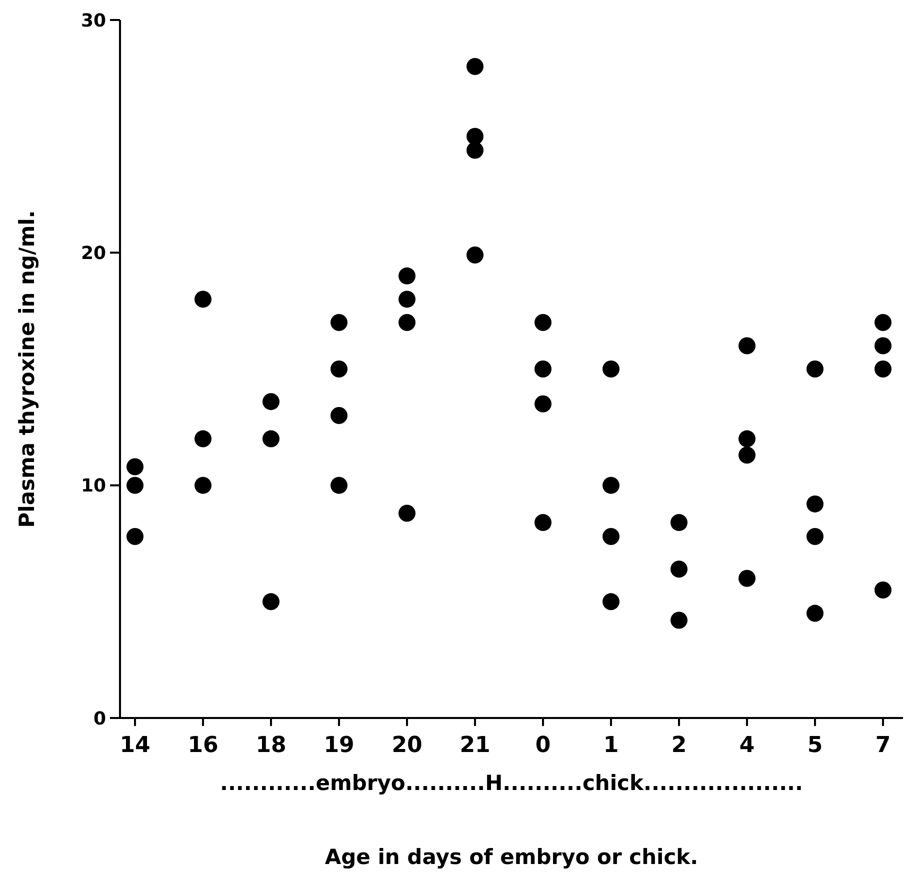 Image resolution: width=914 pixels, height=890 pixels. What do you see at coordinates (883, 745) in the screenshot?
I see `x-tick-label: 7` at bounding box center [883, 745].